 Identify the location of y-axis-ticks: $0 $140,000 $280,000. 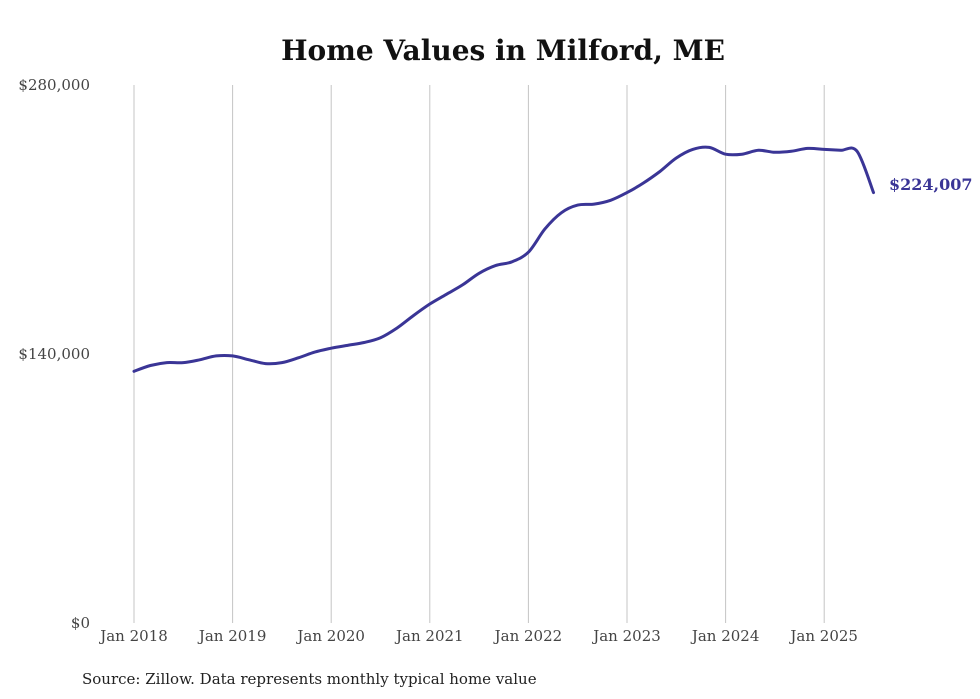
(54, 354).